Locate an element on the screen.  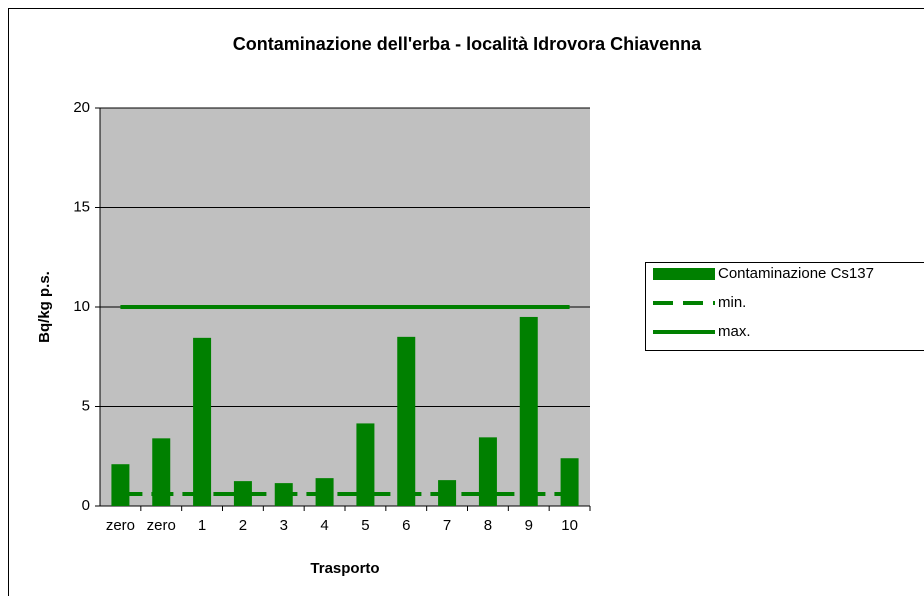
y-axis-label: Bq/kg p.s. is located at coordinates (44, 307).